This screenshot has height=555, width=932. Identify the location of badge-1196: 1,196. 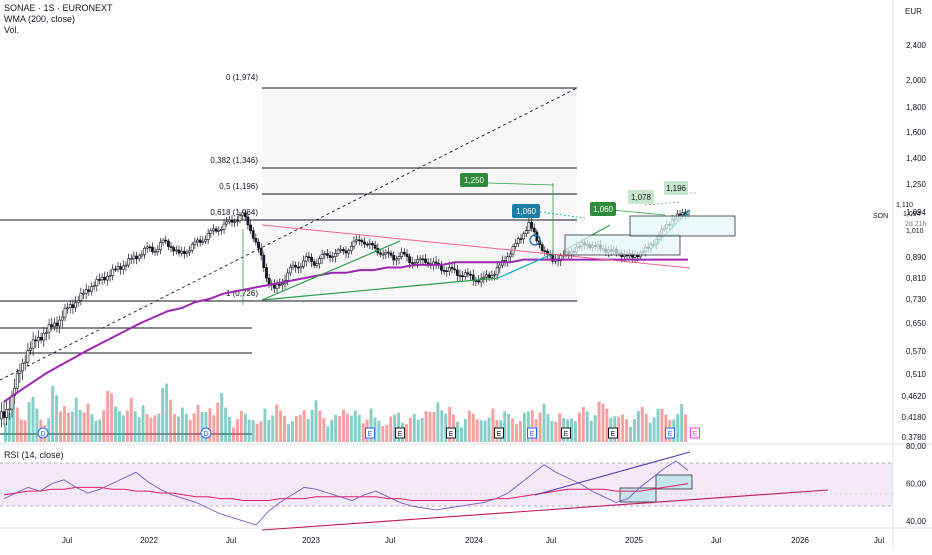
(676, 188).